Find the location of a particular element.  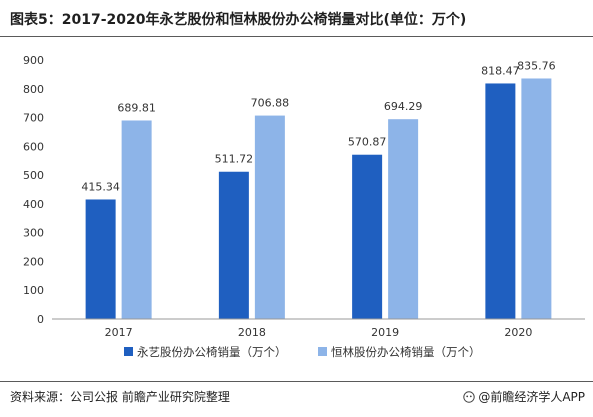

y-tick-label: 500 is located at coordinates (33, 175).